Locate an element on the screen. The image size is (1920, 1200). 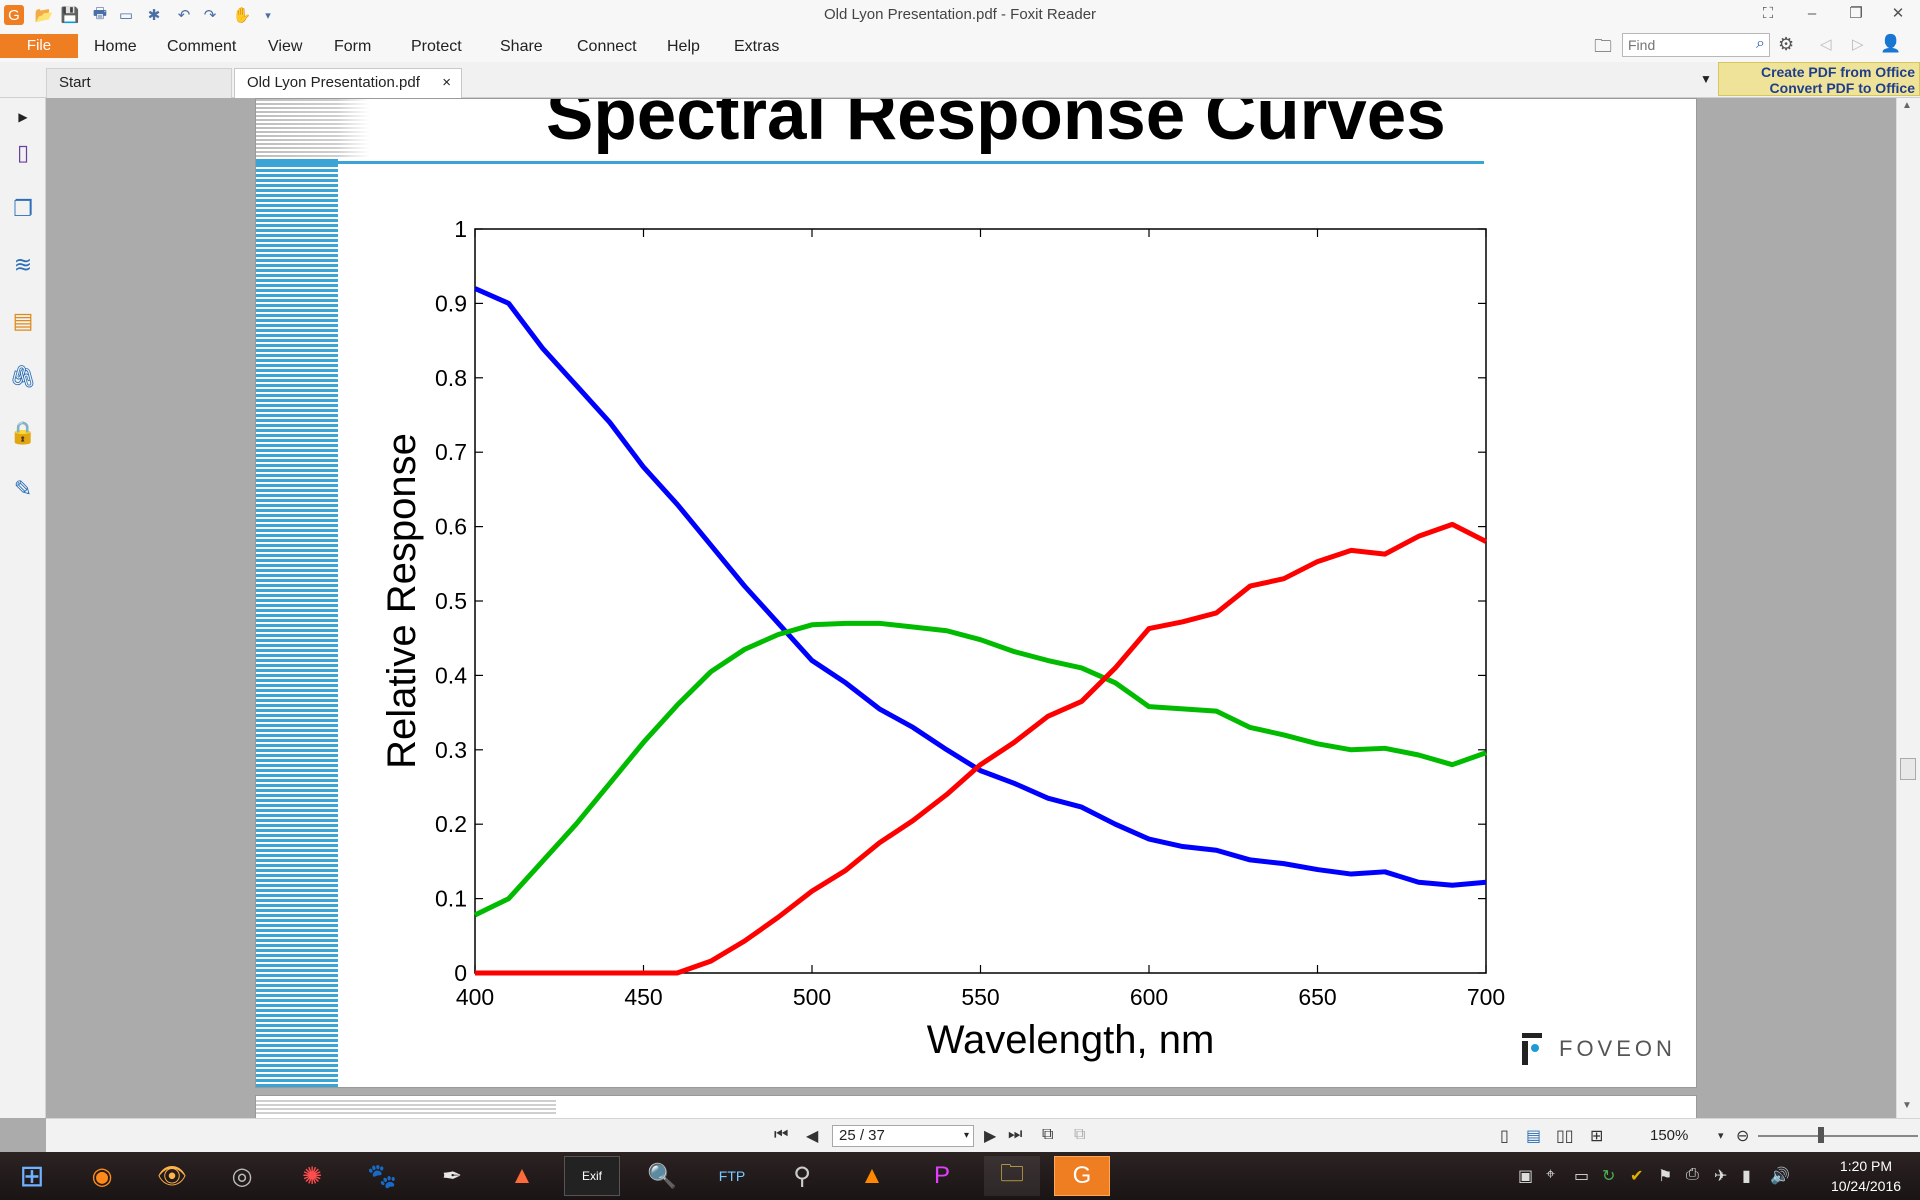
presentation-app-icon: ▲ is located at coordinates (522, 1175).